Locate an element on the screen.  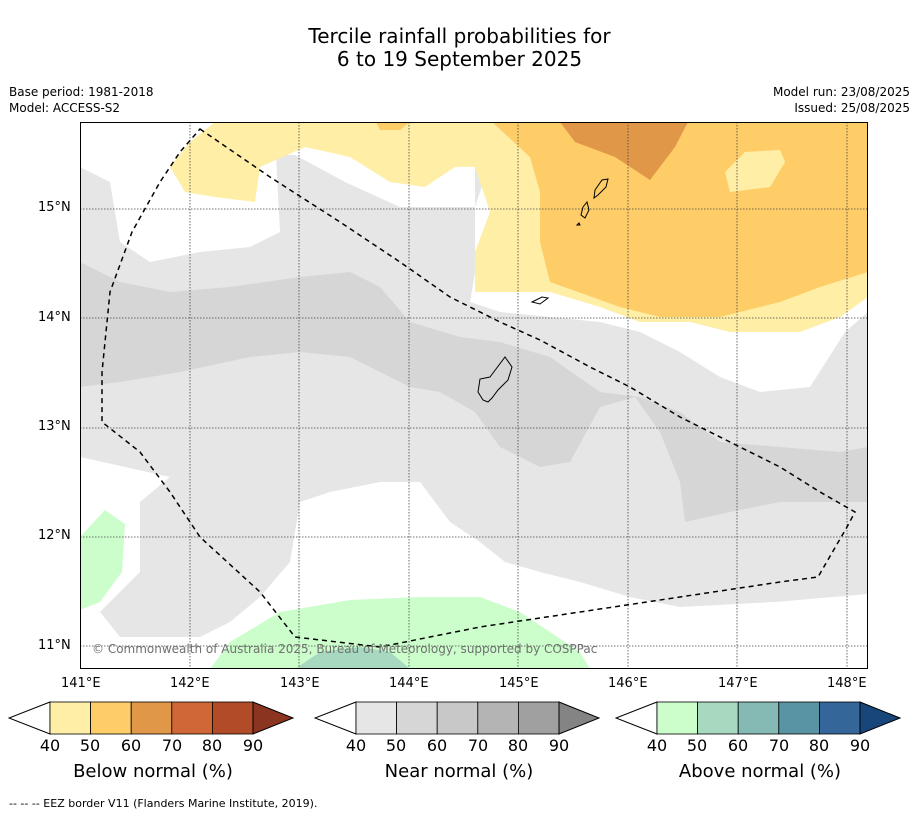
near-tick-40: 40 is located at coordinates (356, 745).